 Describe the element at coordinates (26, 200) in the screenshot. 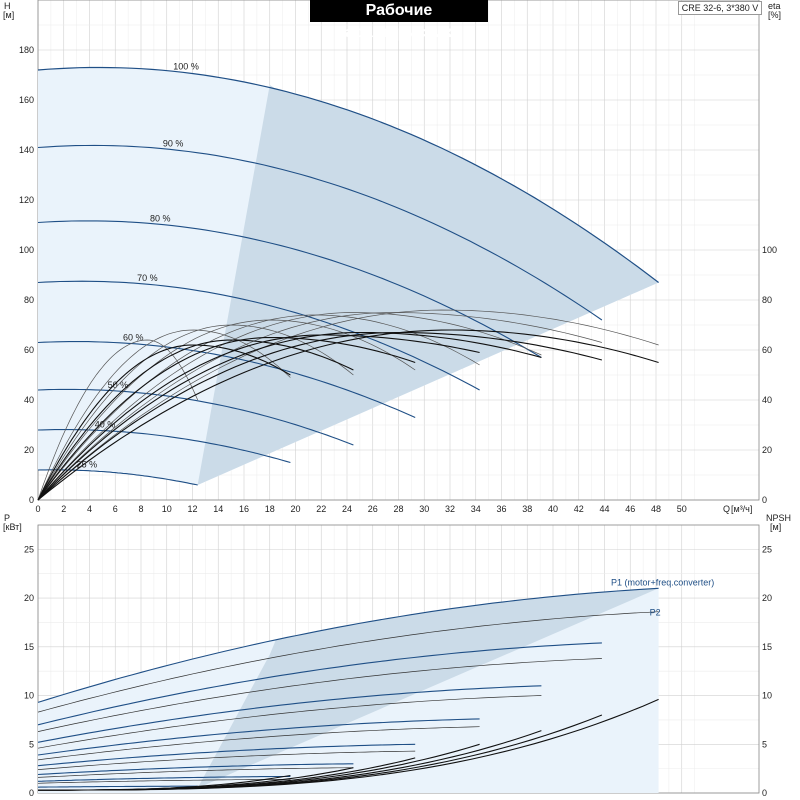

I see `head-tick-label: 120` at that location.